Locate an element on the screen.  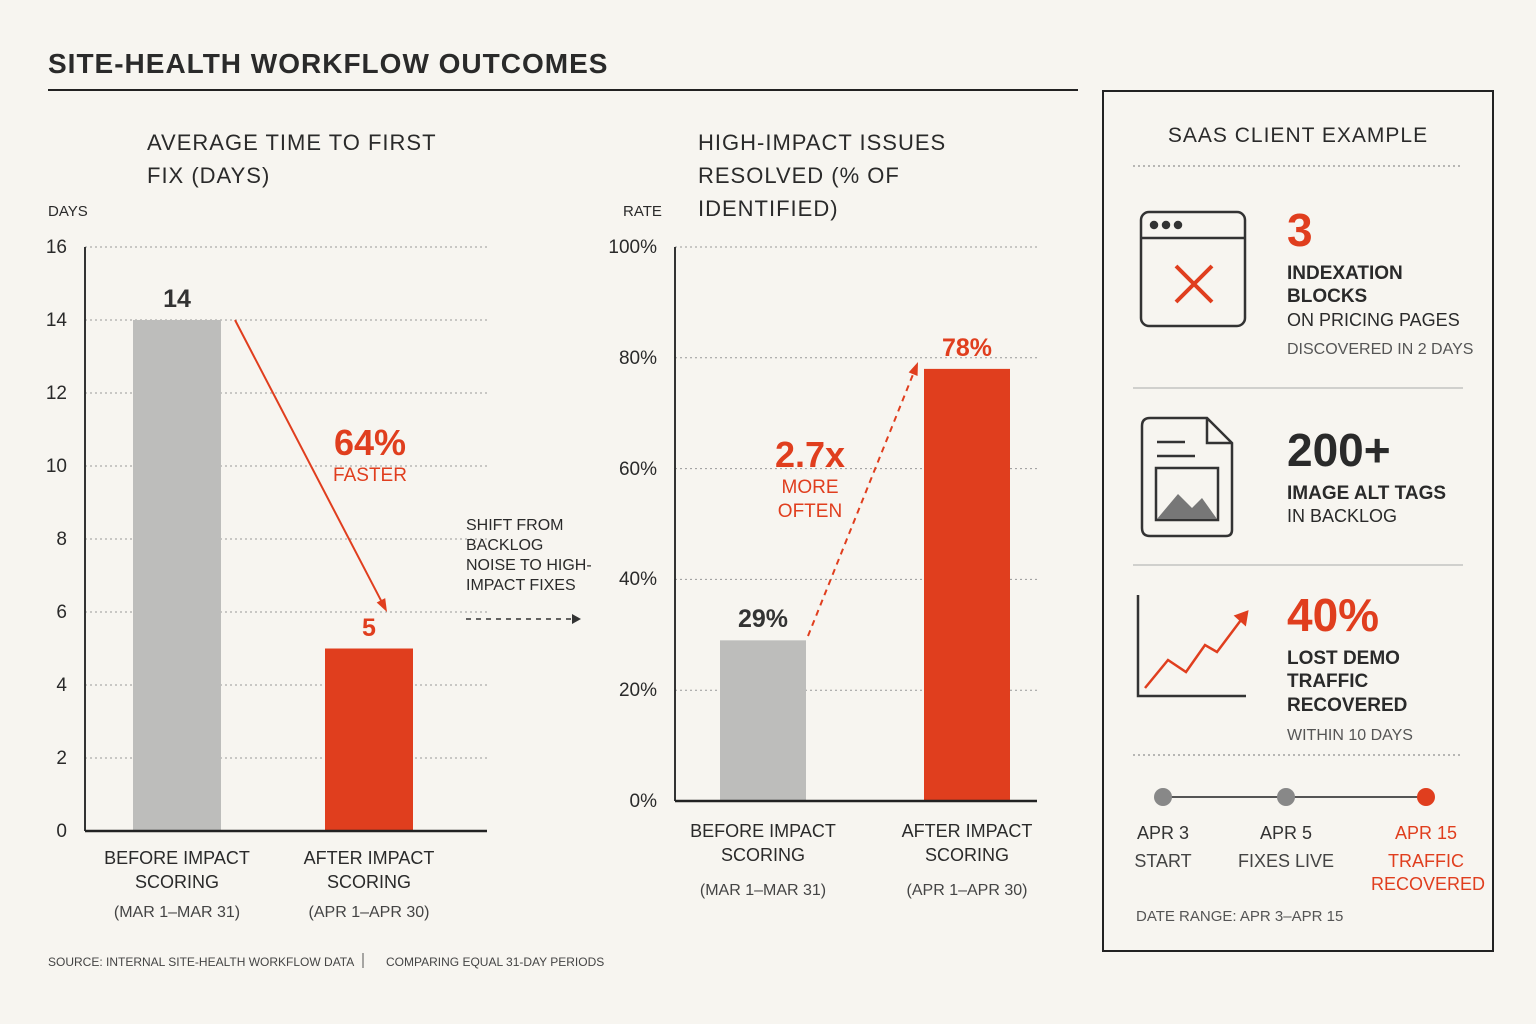
item-value: 200+ is located at coordinates (1339, 450).